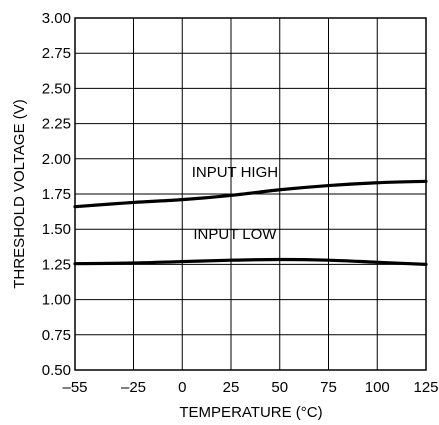  I want to click on y-tick-label: 1.00, so click(56, 300).